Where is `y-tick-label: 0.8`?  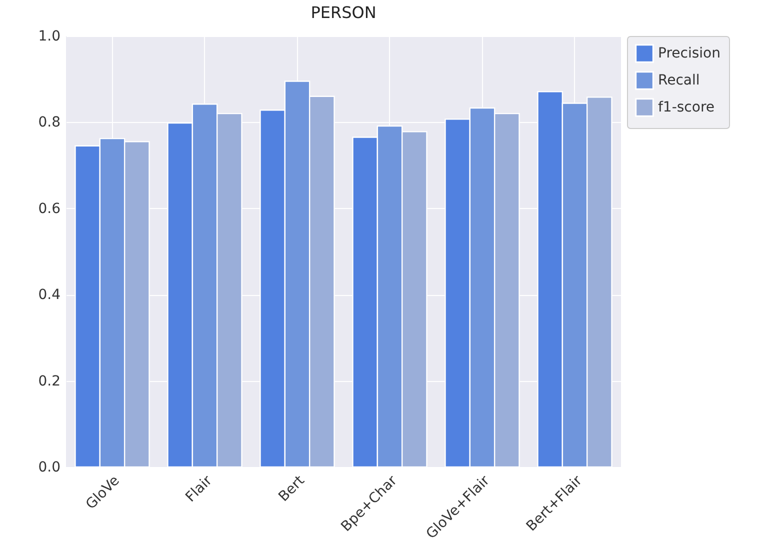
y-tick-label: 0.8 is located at coordinates (49, 122).